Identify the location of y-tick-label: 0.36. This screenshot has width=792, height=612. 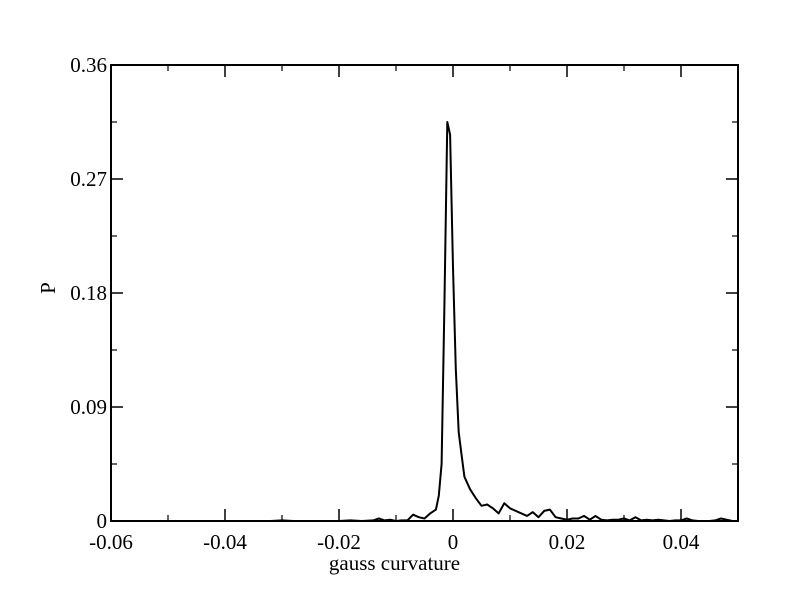
(88, 65).